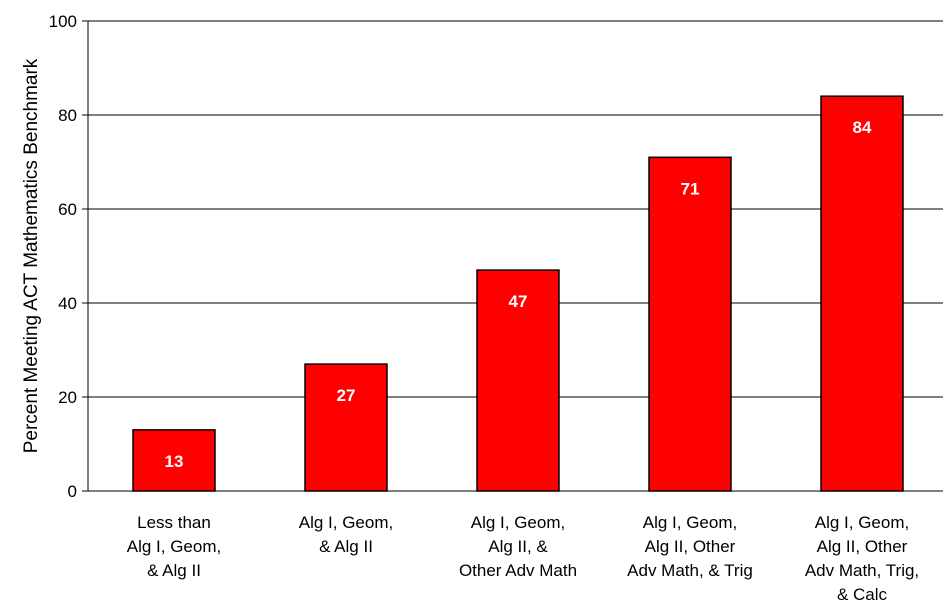 This screenshot has width=943, height=611. What do you see at coordinates (67, 115) in the screenshot?
I see `y-tick-label: 80` at bounding box center [67, 115].